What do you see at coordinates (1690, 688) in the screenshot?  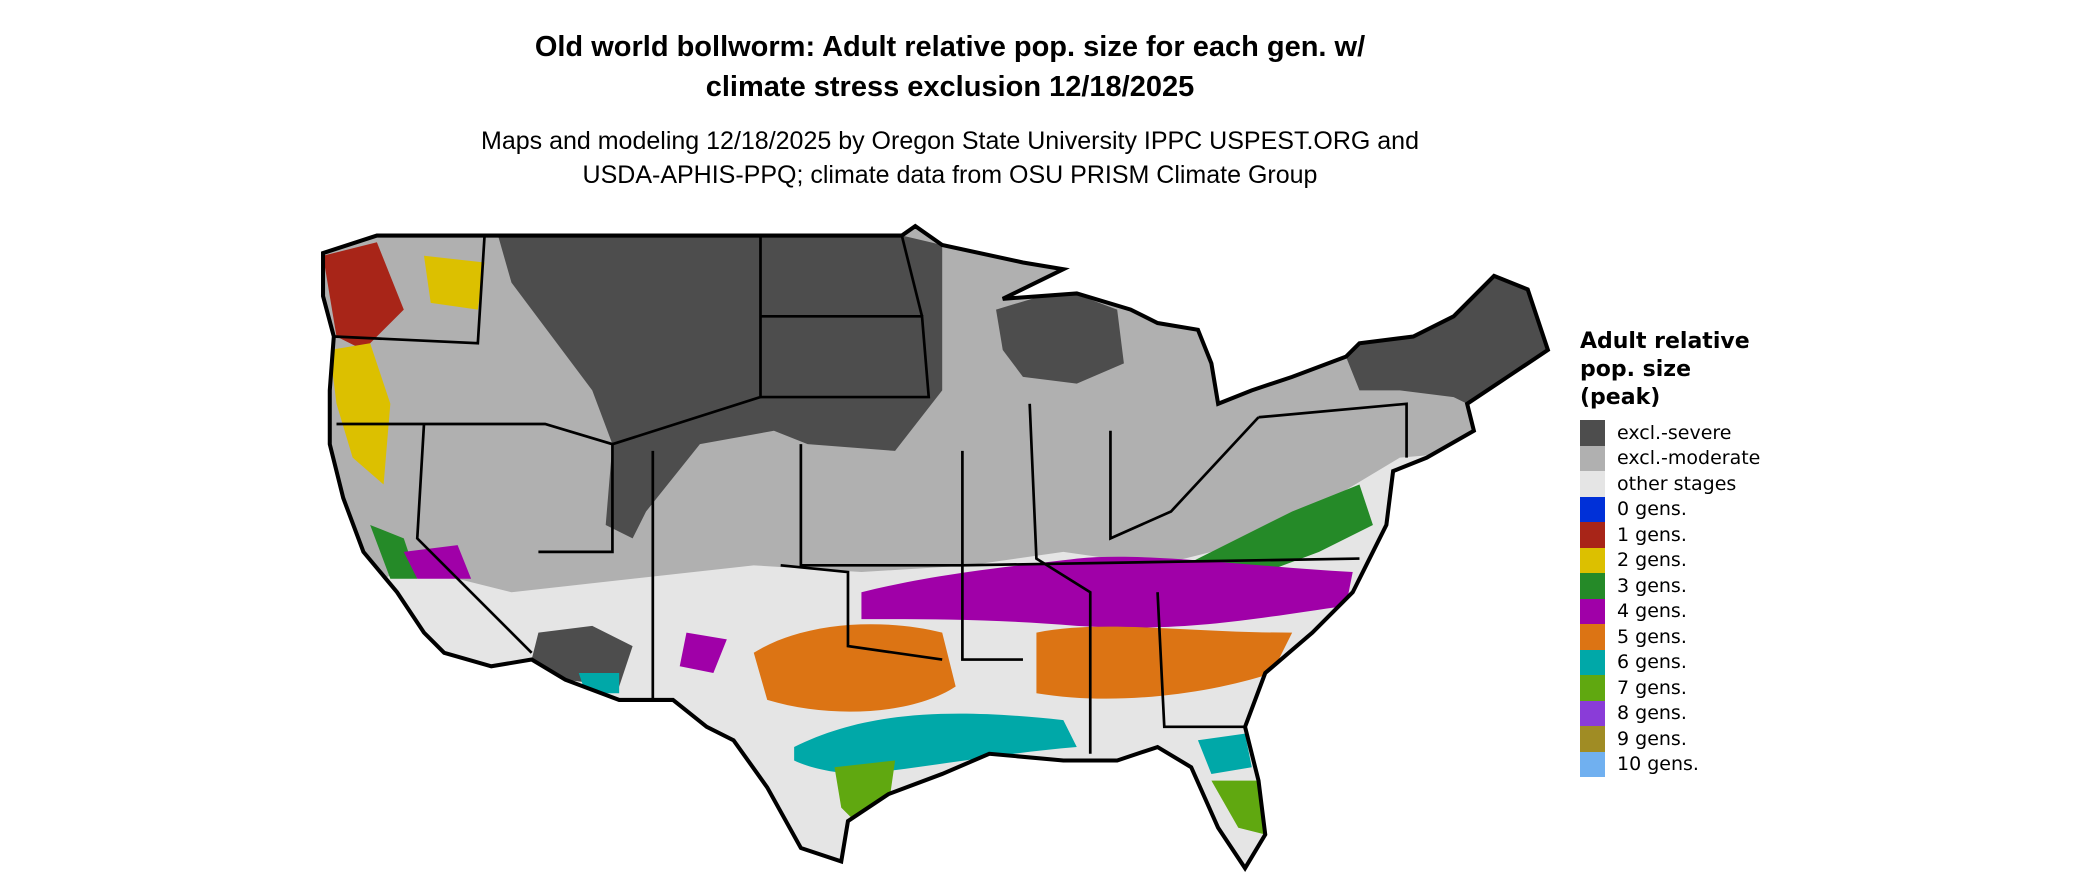 I see `legend-item: 7 gens.` at bounding box center [1690, 688].